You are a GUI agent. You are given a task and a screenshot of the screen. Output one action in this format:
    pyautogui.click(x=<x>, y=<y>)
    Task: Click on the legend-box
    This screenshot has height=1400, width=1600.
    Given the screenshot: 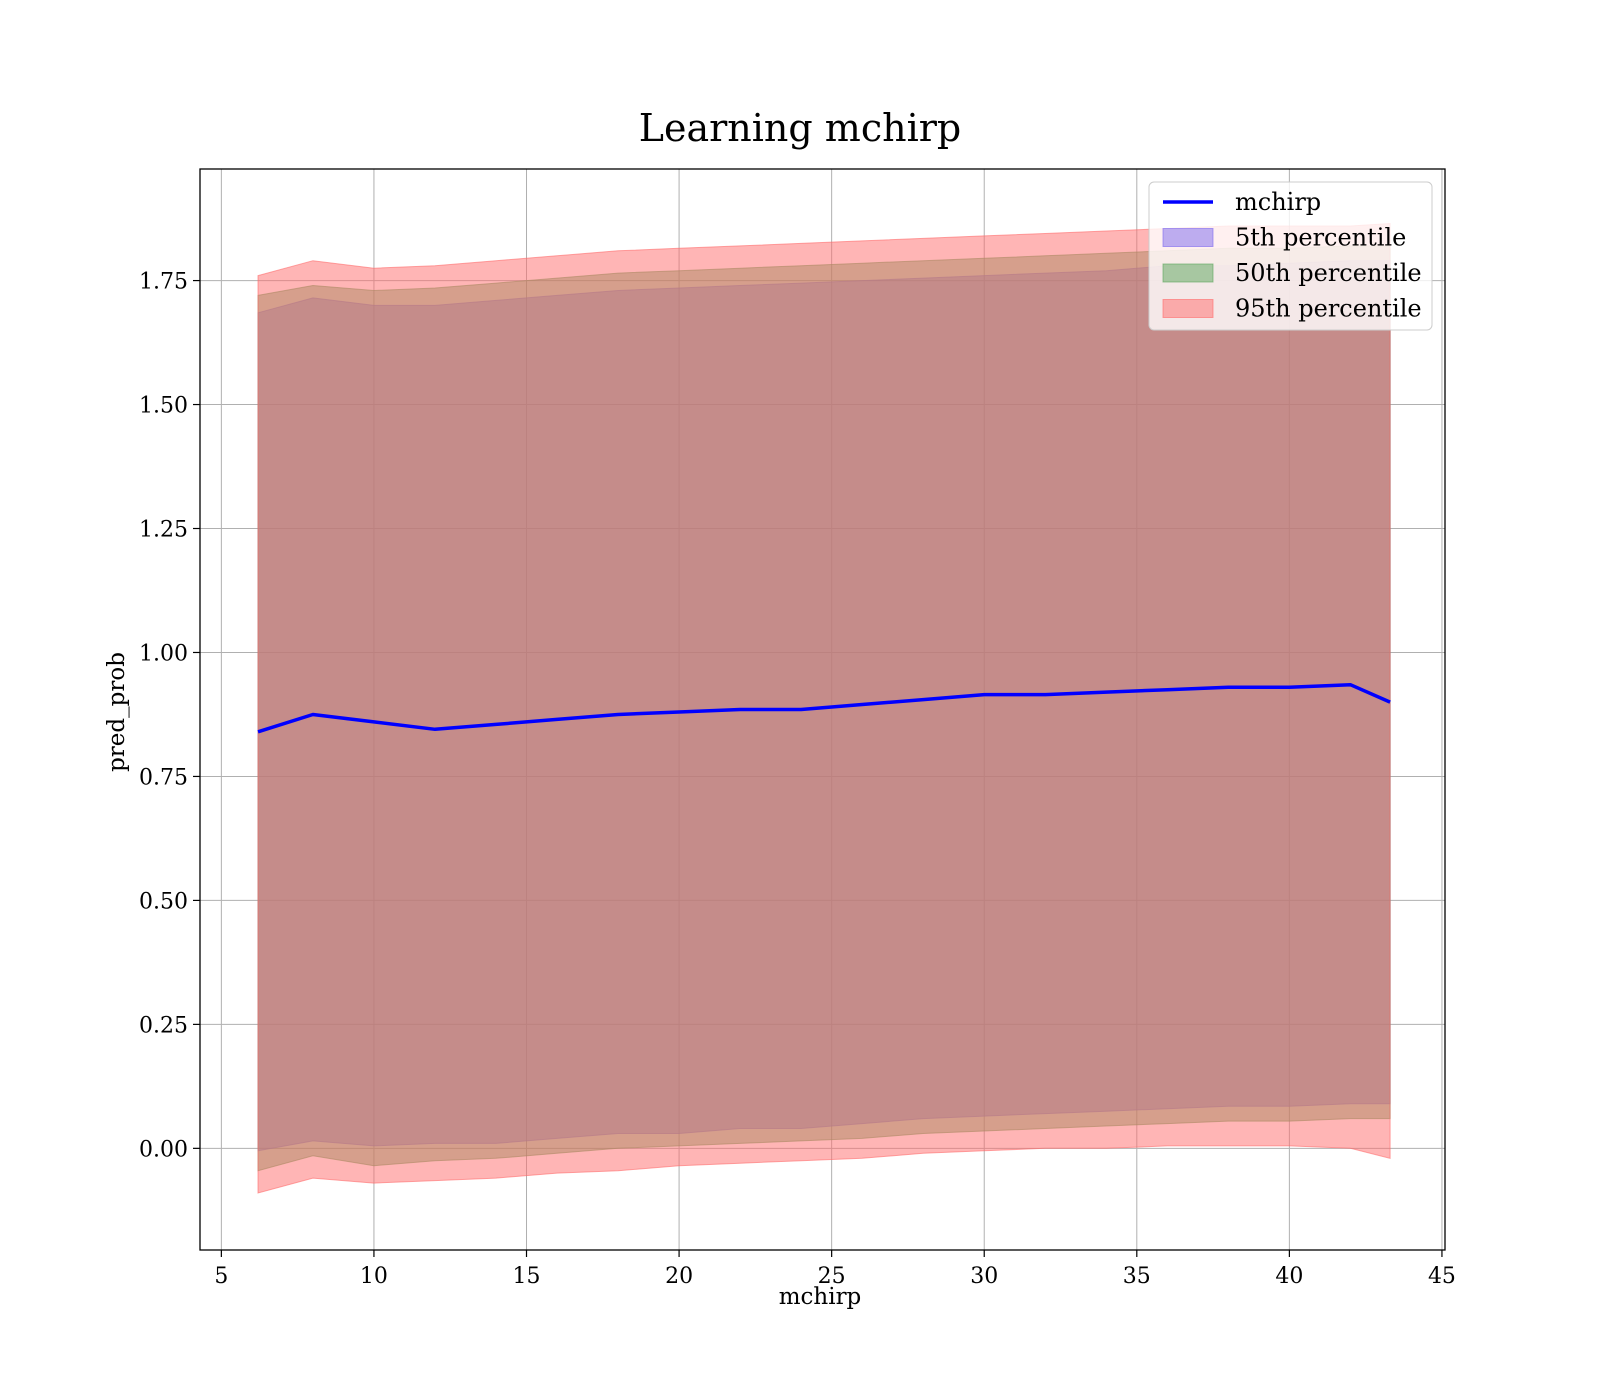 What is the action you would take?
    pyautogui.click(x=1290, y=256)
    